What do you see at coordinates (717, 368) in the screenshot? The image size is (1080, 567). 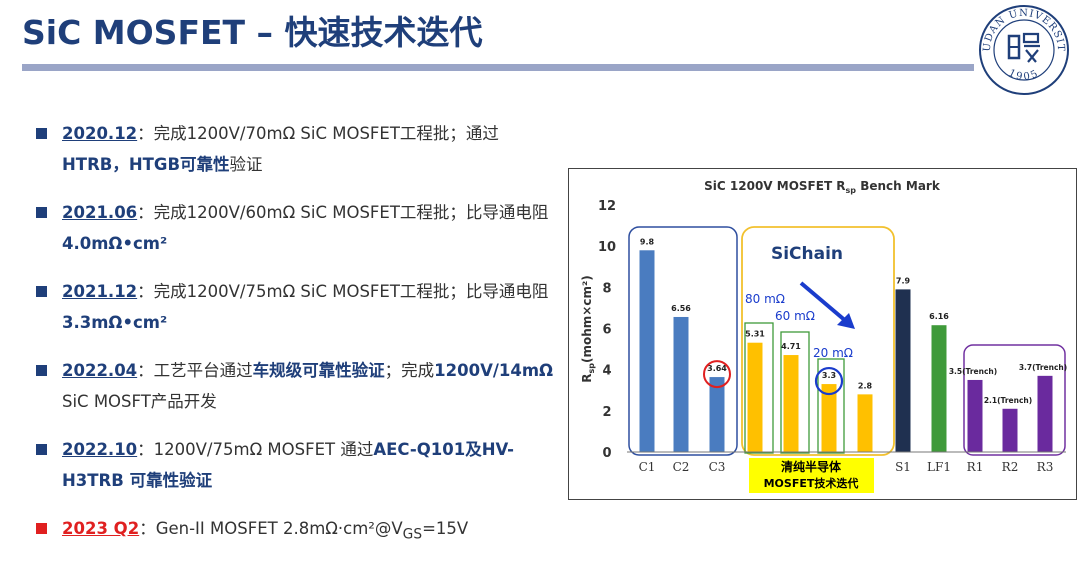 I see `bar-value-label: 3.64` at bounding box center [717, 368].